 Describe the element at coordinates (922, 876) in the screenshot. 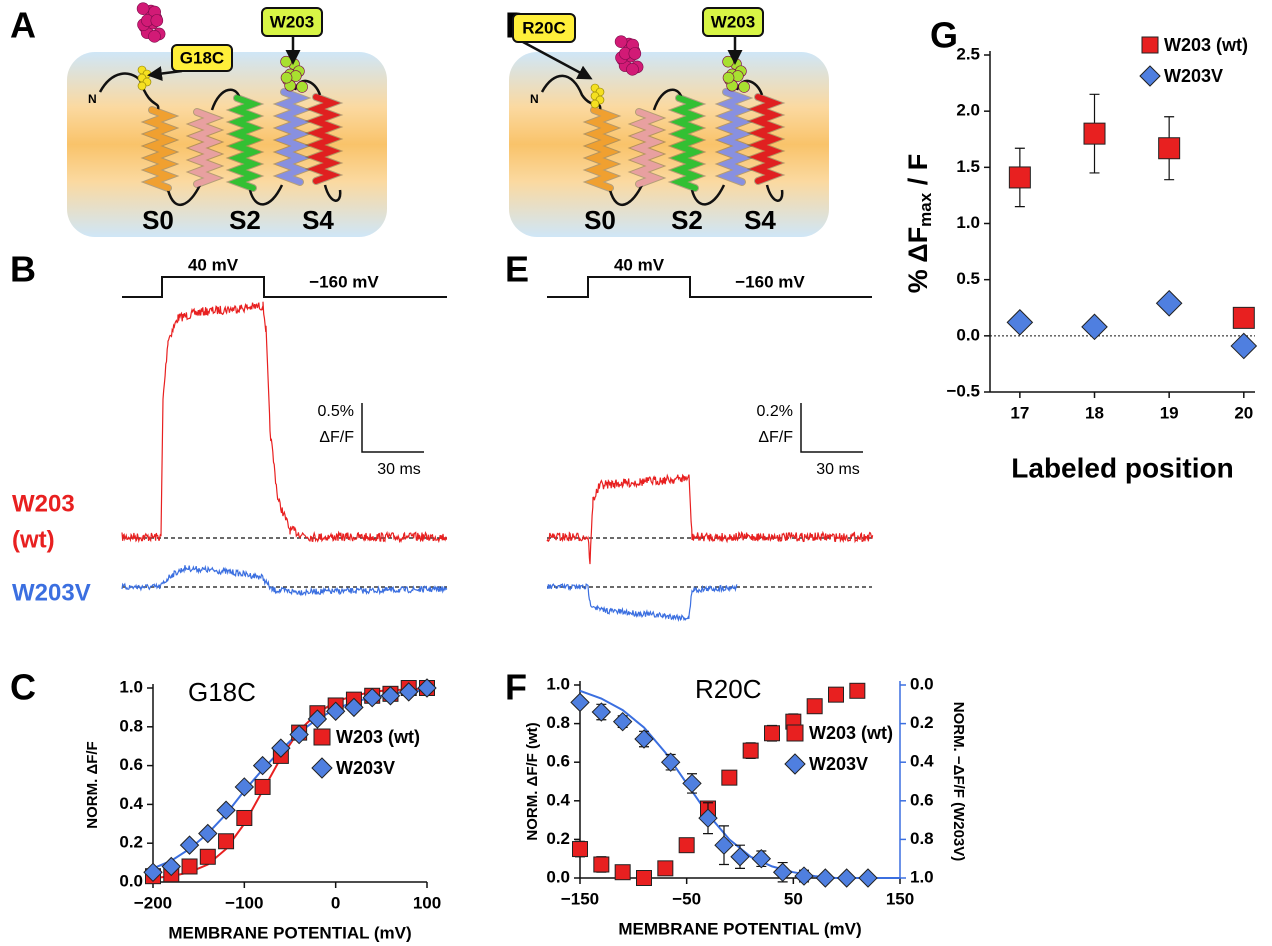

I see `y2-tick-label: 1.0` at that location.